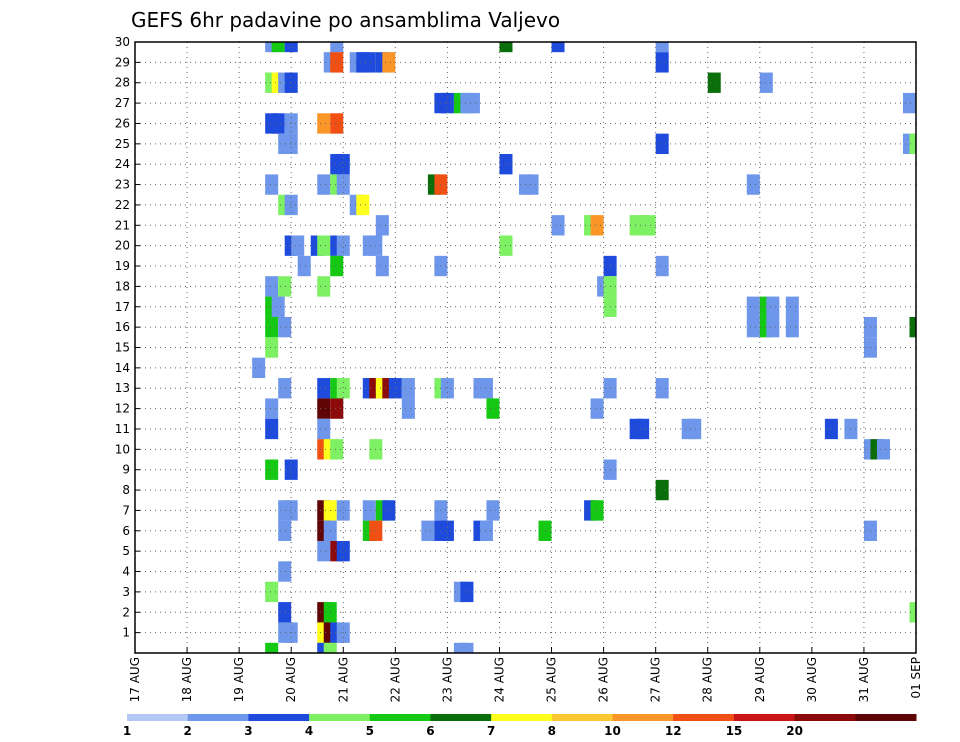 The image size is (960, 742). Describe the element at coordinates (612, 731) in the screenshot. I see `colorbar-label: 10` at that location.